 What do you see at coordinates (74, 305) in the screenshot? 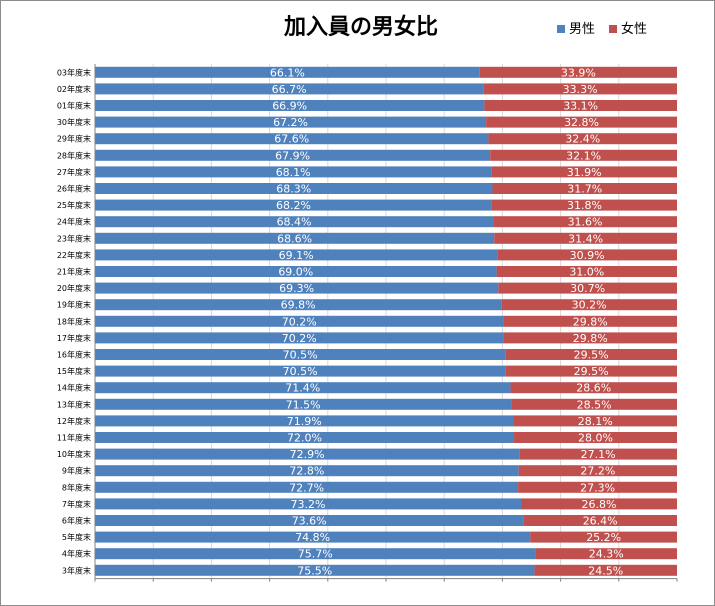
I see `category-label: 19年度末` at bounding box center [74, 305].